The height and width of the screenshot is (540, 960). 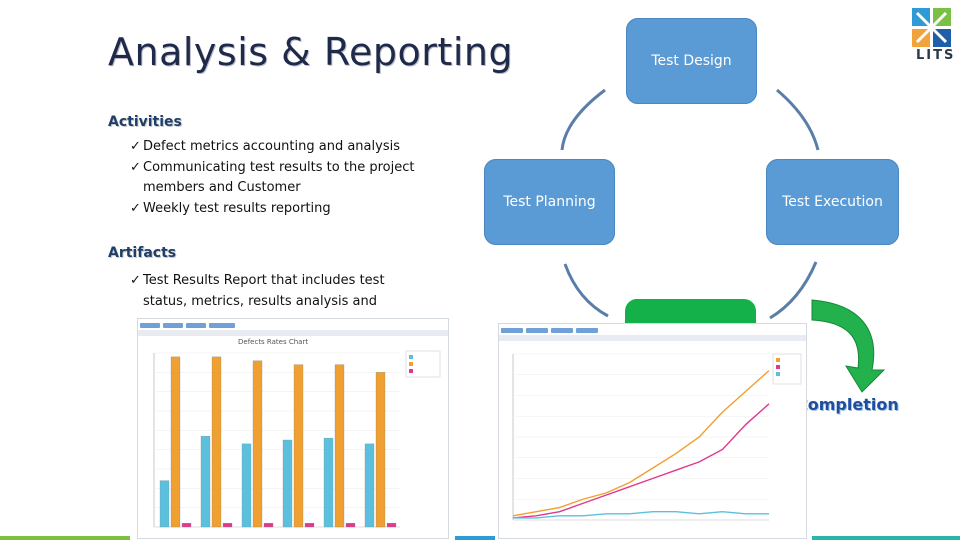 What do you see at coordinates (886, 538) in the screenshot?
I see `footer-bar-teal` at bounding box center [886, 538].